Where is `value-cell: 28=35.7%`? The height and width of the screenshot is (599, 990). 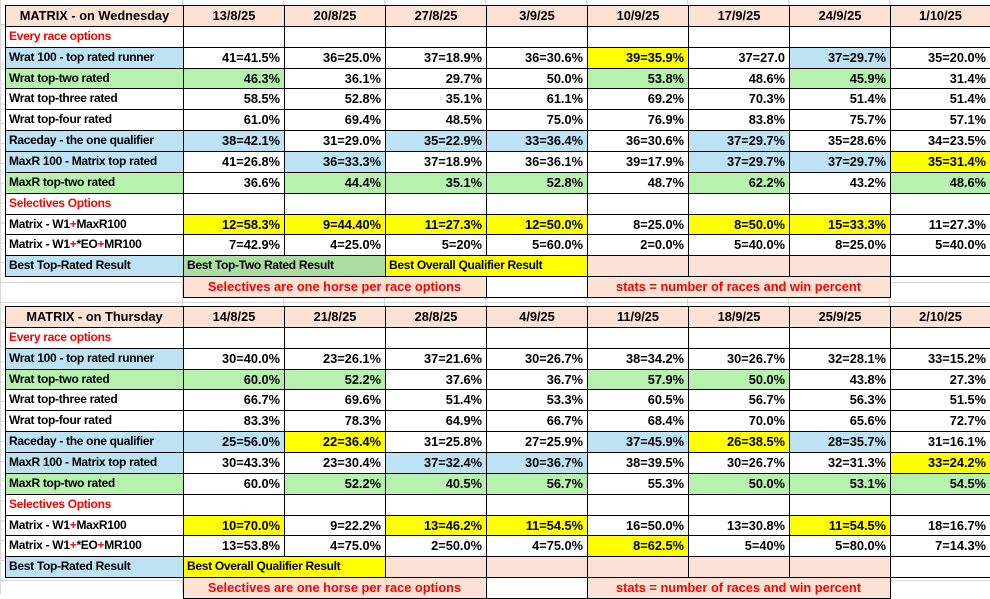
value-cell: 28=35.7% is located at coordinates (840, 442).